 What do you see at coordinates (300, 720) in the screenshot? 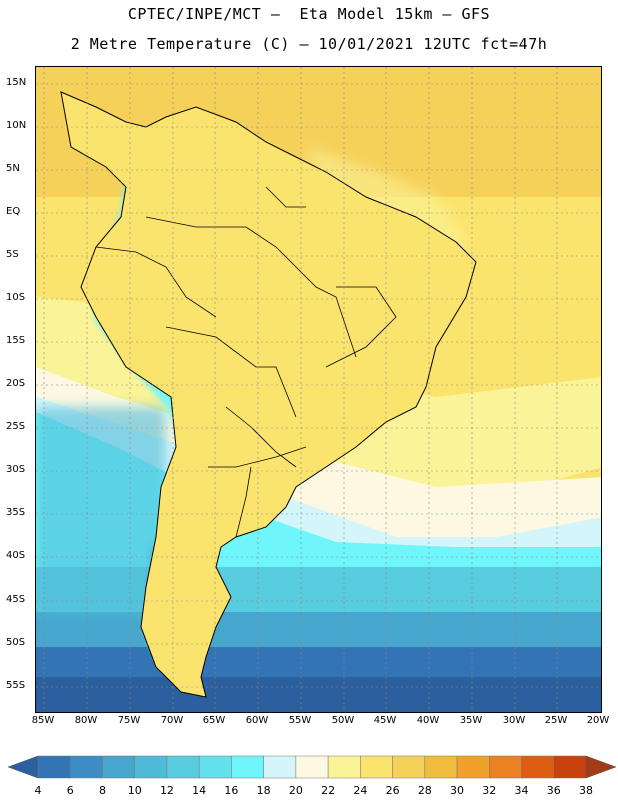
I see `lon-label-55w: 55W` at bounding box center [300, 720].